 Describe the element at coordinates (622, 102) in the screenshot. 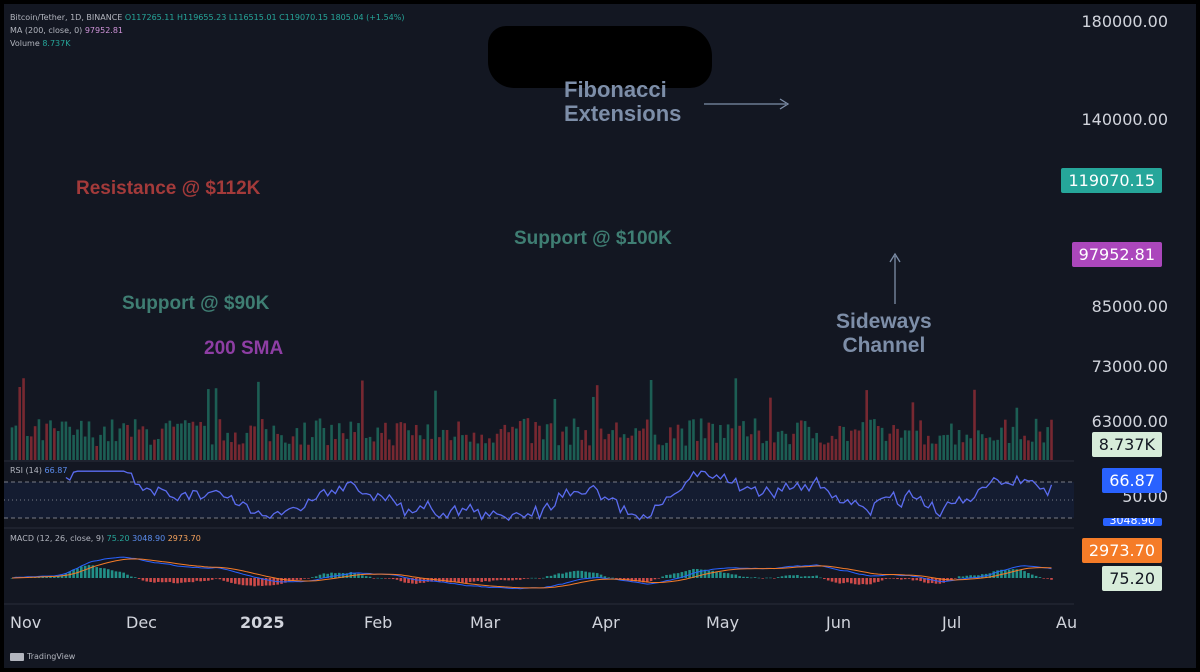

I see `fibonacci-title: Fibonacci Extensions` at that location.